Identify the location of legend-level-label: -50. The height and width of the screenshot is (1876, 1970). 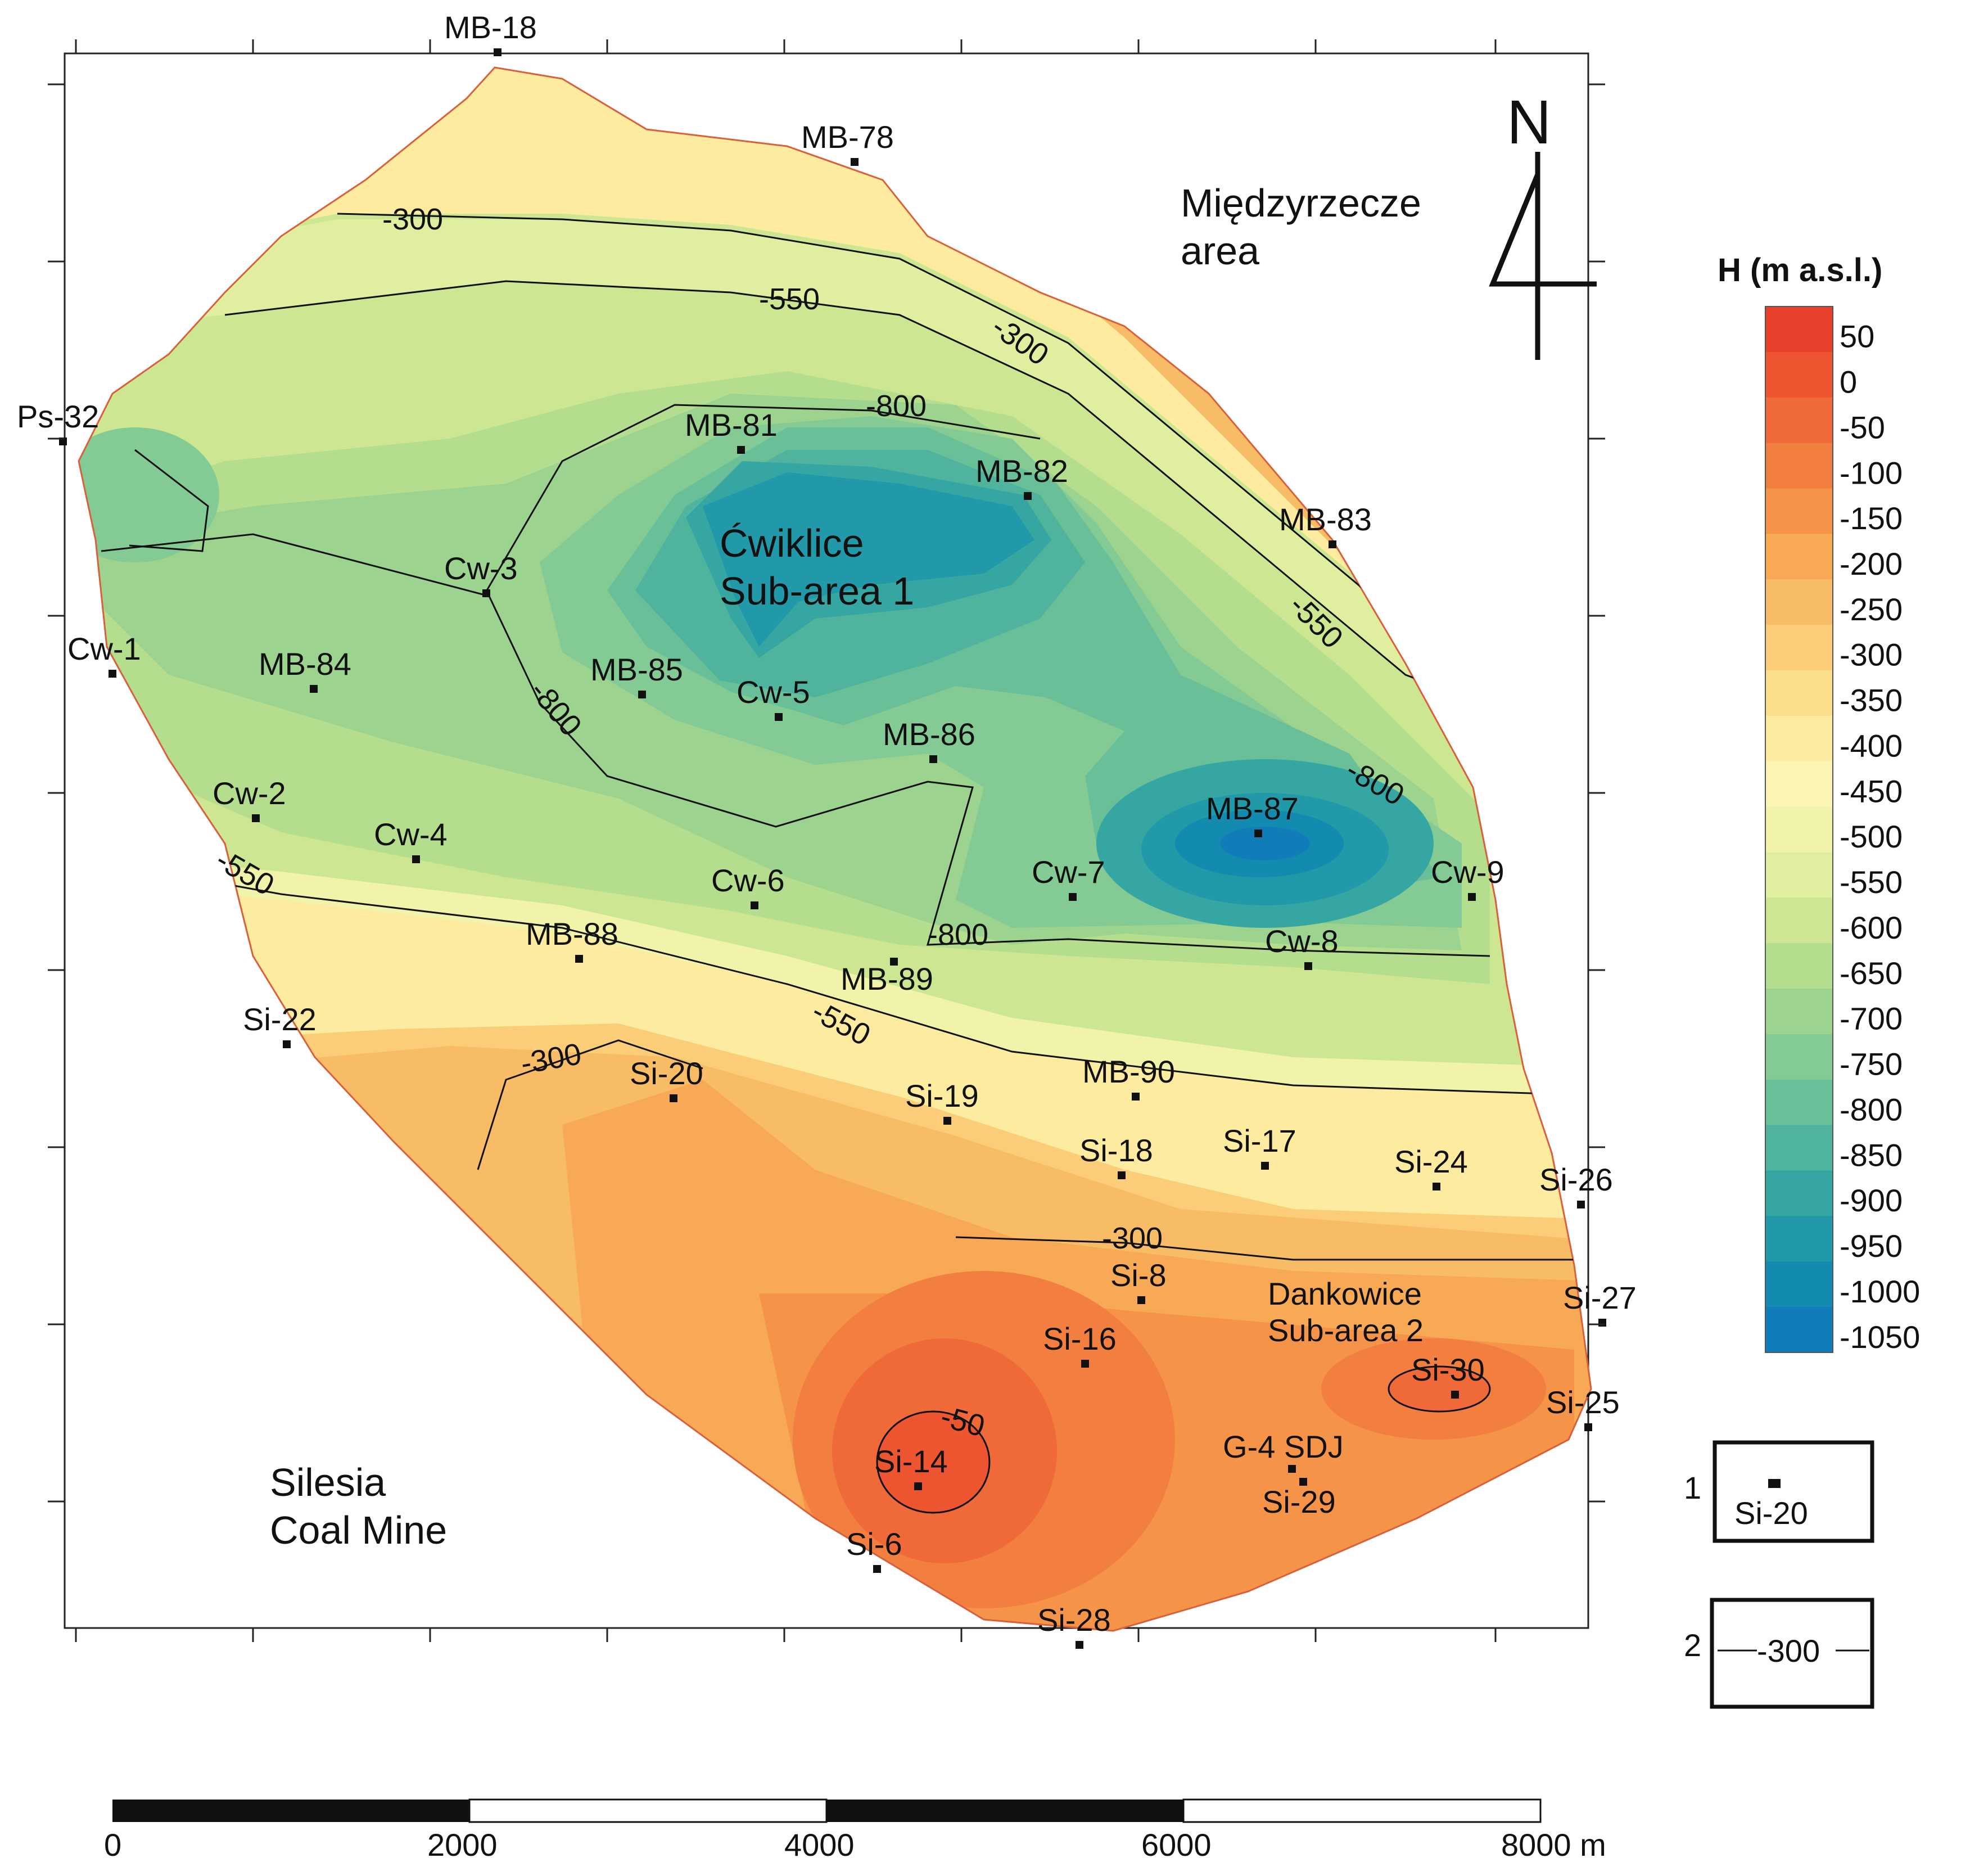
(1863, 427).